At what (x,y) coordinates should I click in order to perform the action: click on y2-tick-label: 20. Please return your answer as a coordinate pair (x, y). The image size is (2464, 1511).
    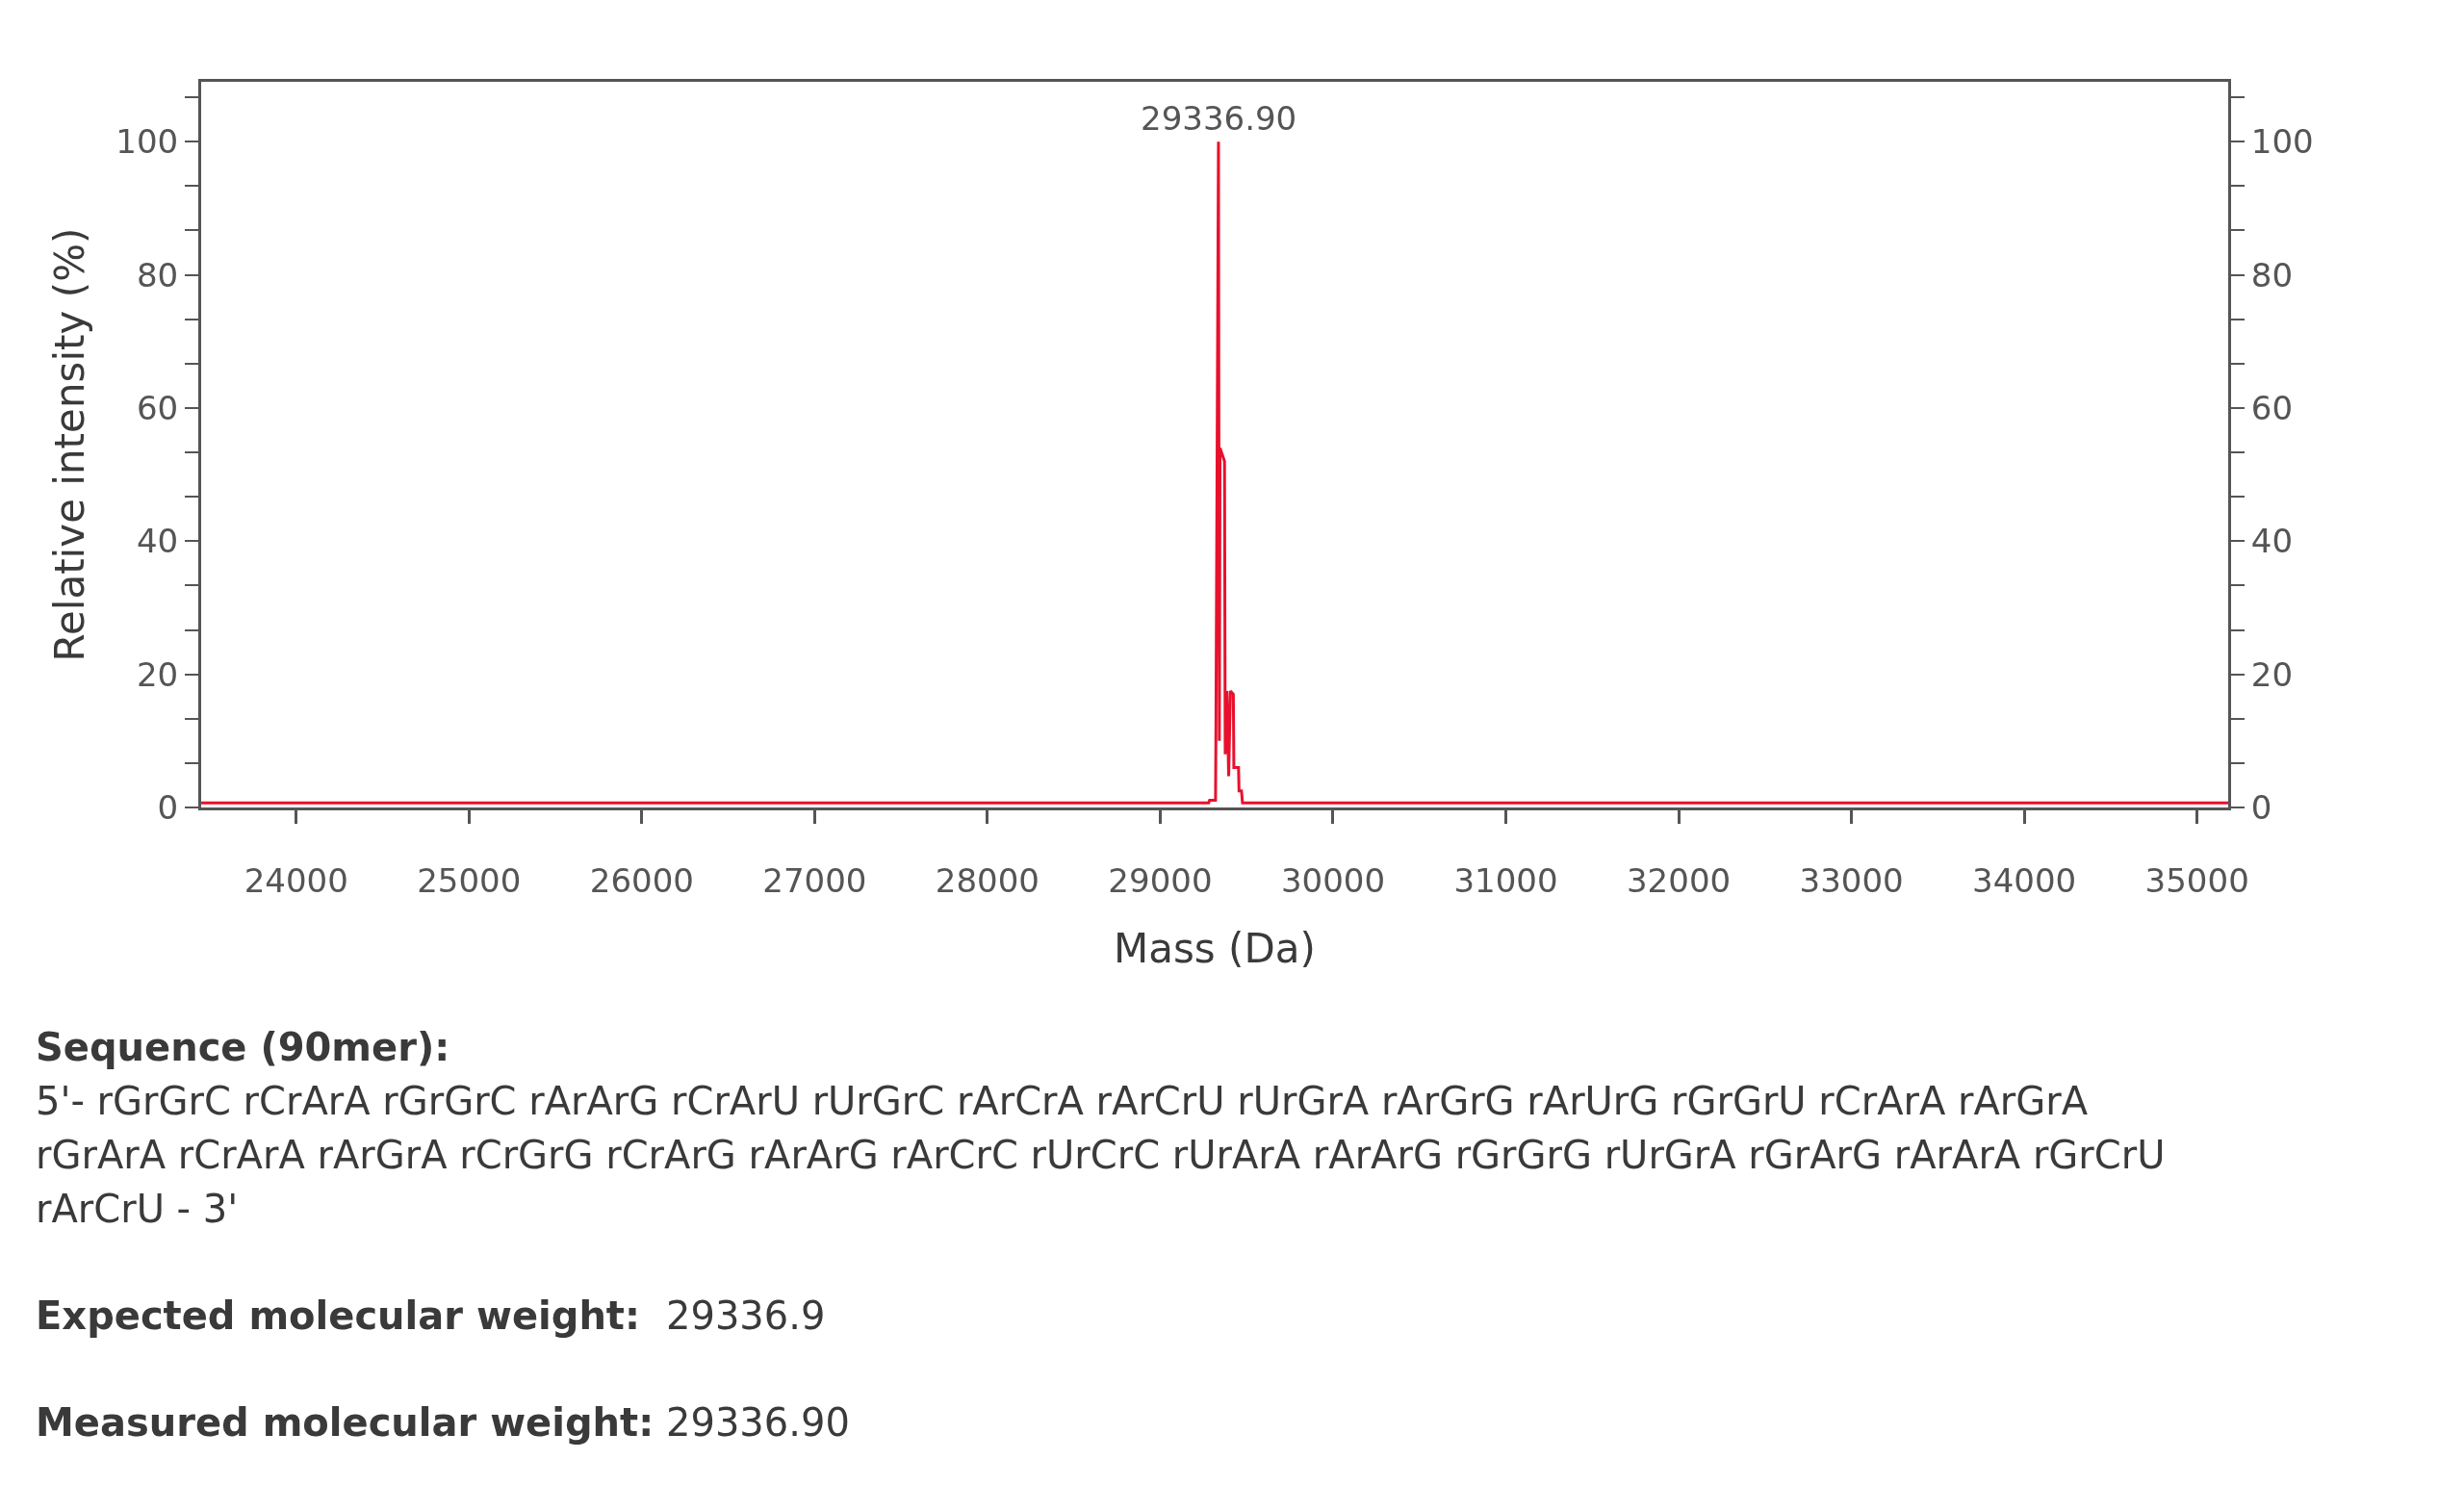
    Looking at the image, I should click on (2272, 674).